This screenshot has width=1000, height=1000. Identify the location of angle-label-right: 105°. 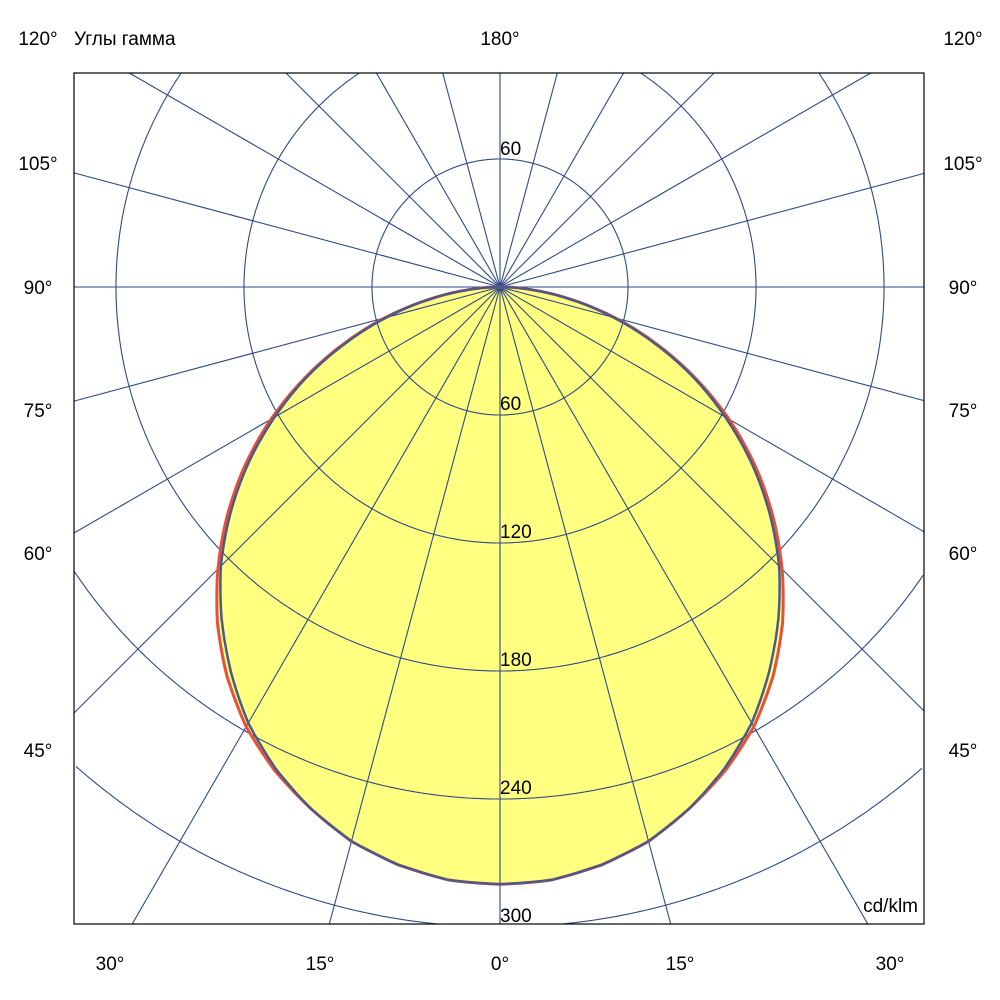
(962, 164).